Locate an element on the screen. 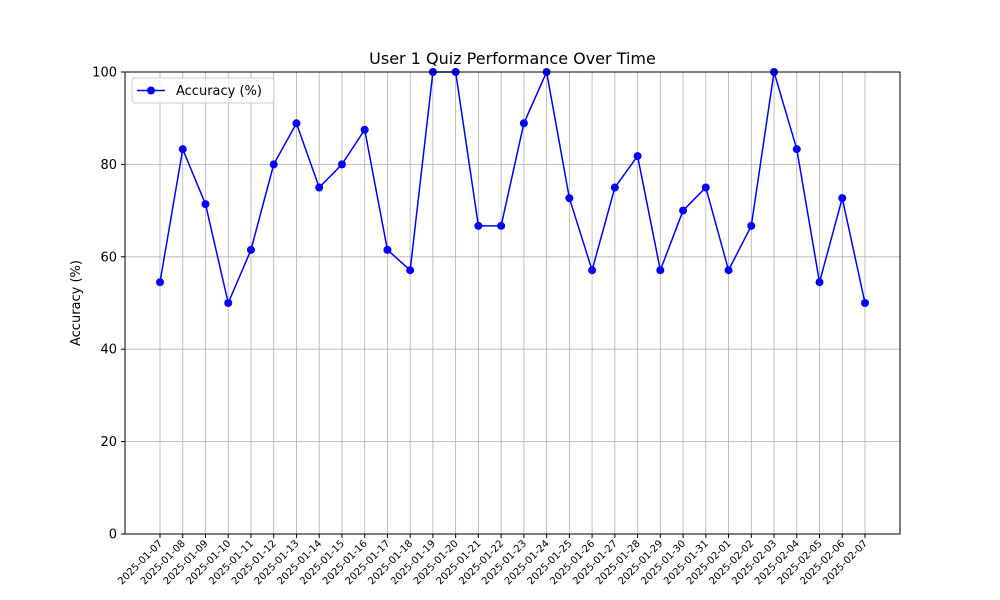  legend-box is located at coordinates (203, 90).